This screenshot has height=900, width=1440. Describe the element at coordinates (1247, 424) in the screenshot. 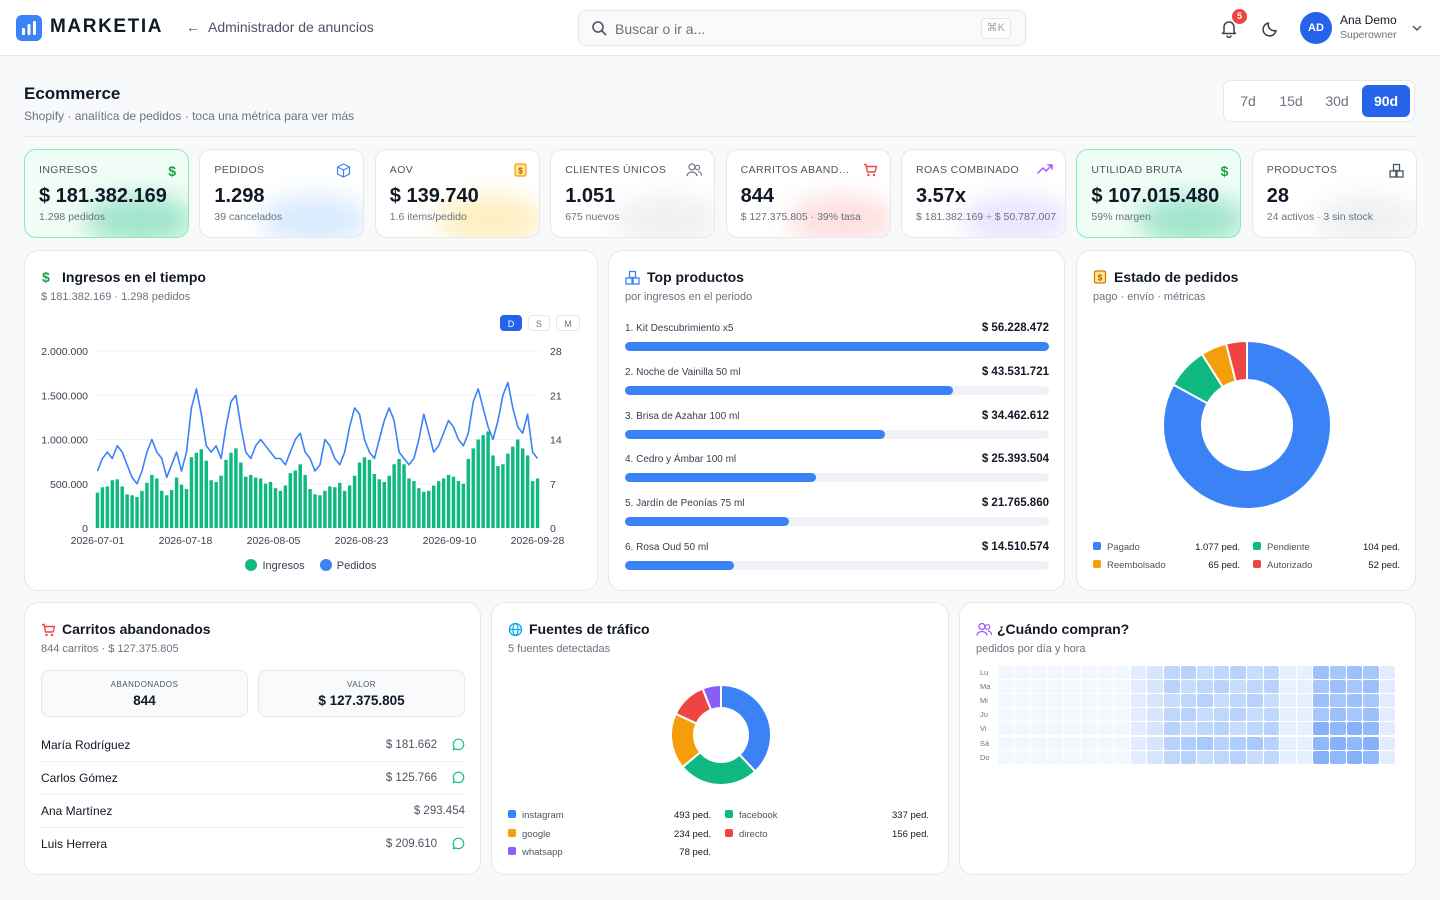

I see `status-slice-pagado` at that location.